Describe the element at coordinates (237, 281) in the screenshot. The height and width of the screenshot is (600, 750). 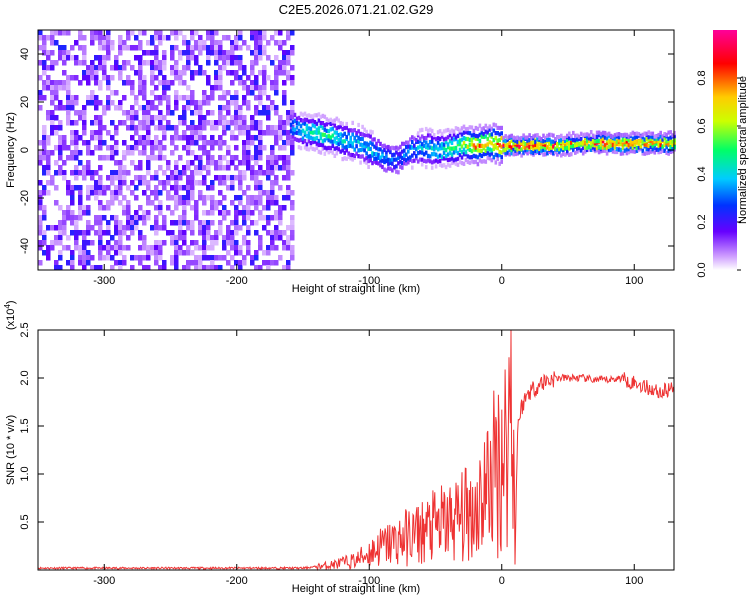
I see `x-tick-label: -200` at that location.